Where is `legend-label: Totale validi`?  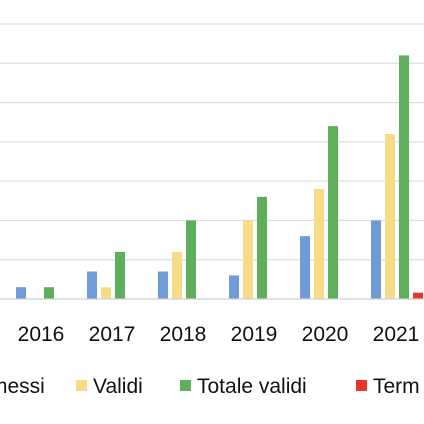 legend-label: Totale validi is located at coordinates (252, 386).